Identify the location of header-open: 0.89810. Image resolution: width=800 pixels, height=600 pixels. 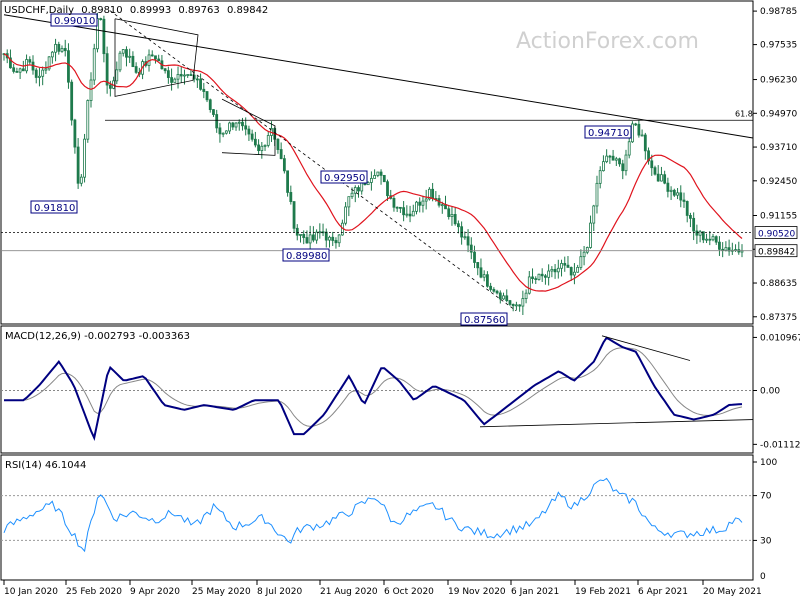
(101, 10).